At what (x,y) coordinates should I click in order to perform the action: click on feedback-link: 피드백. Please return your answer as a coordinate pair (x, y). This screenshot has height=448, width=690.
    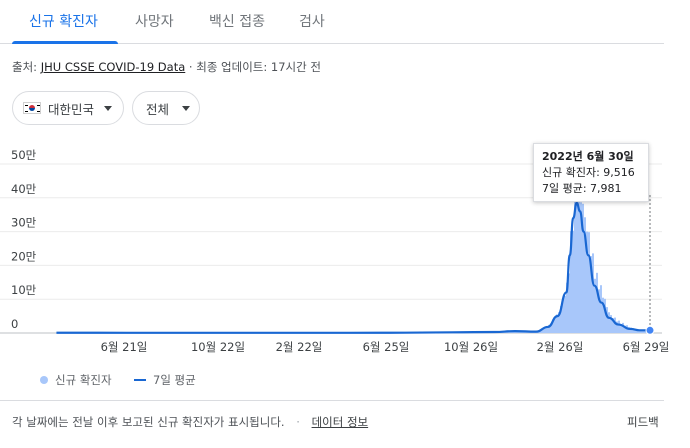
    Looking at the image, I should click on (643, 422).